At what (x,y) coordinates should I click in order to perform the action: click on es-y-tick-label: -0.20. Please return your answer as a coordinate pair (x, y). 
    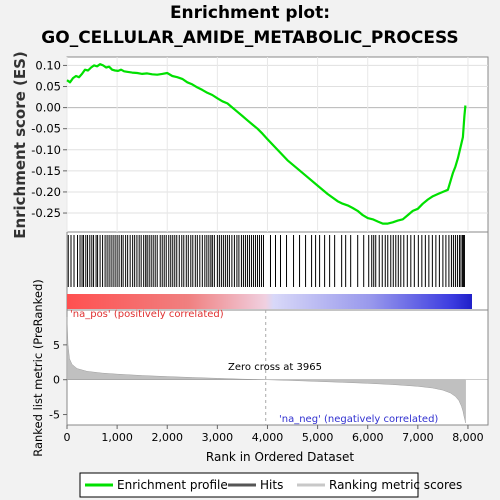
    Looking at the image, I should click on (46, 192).